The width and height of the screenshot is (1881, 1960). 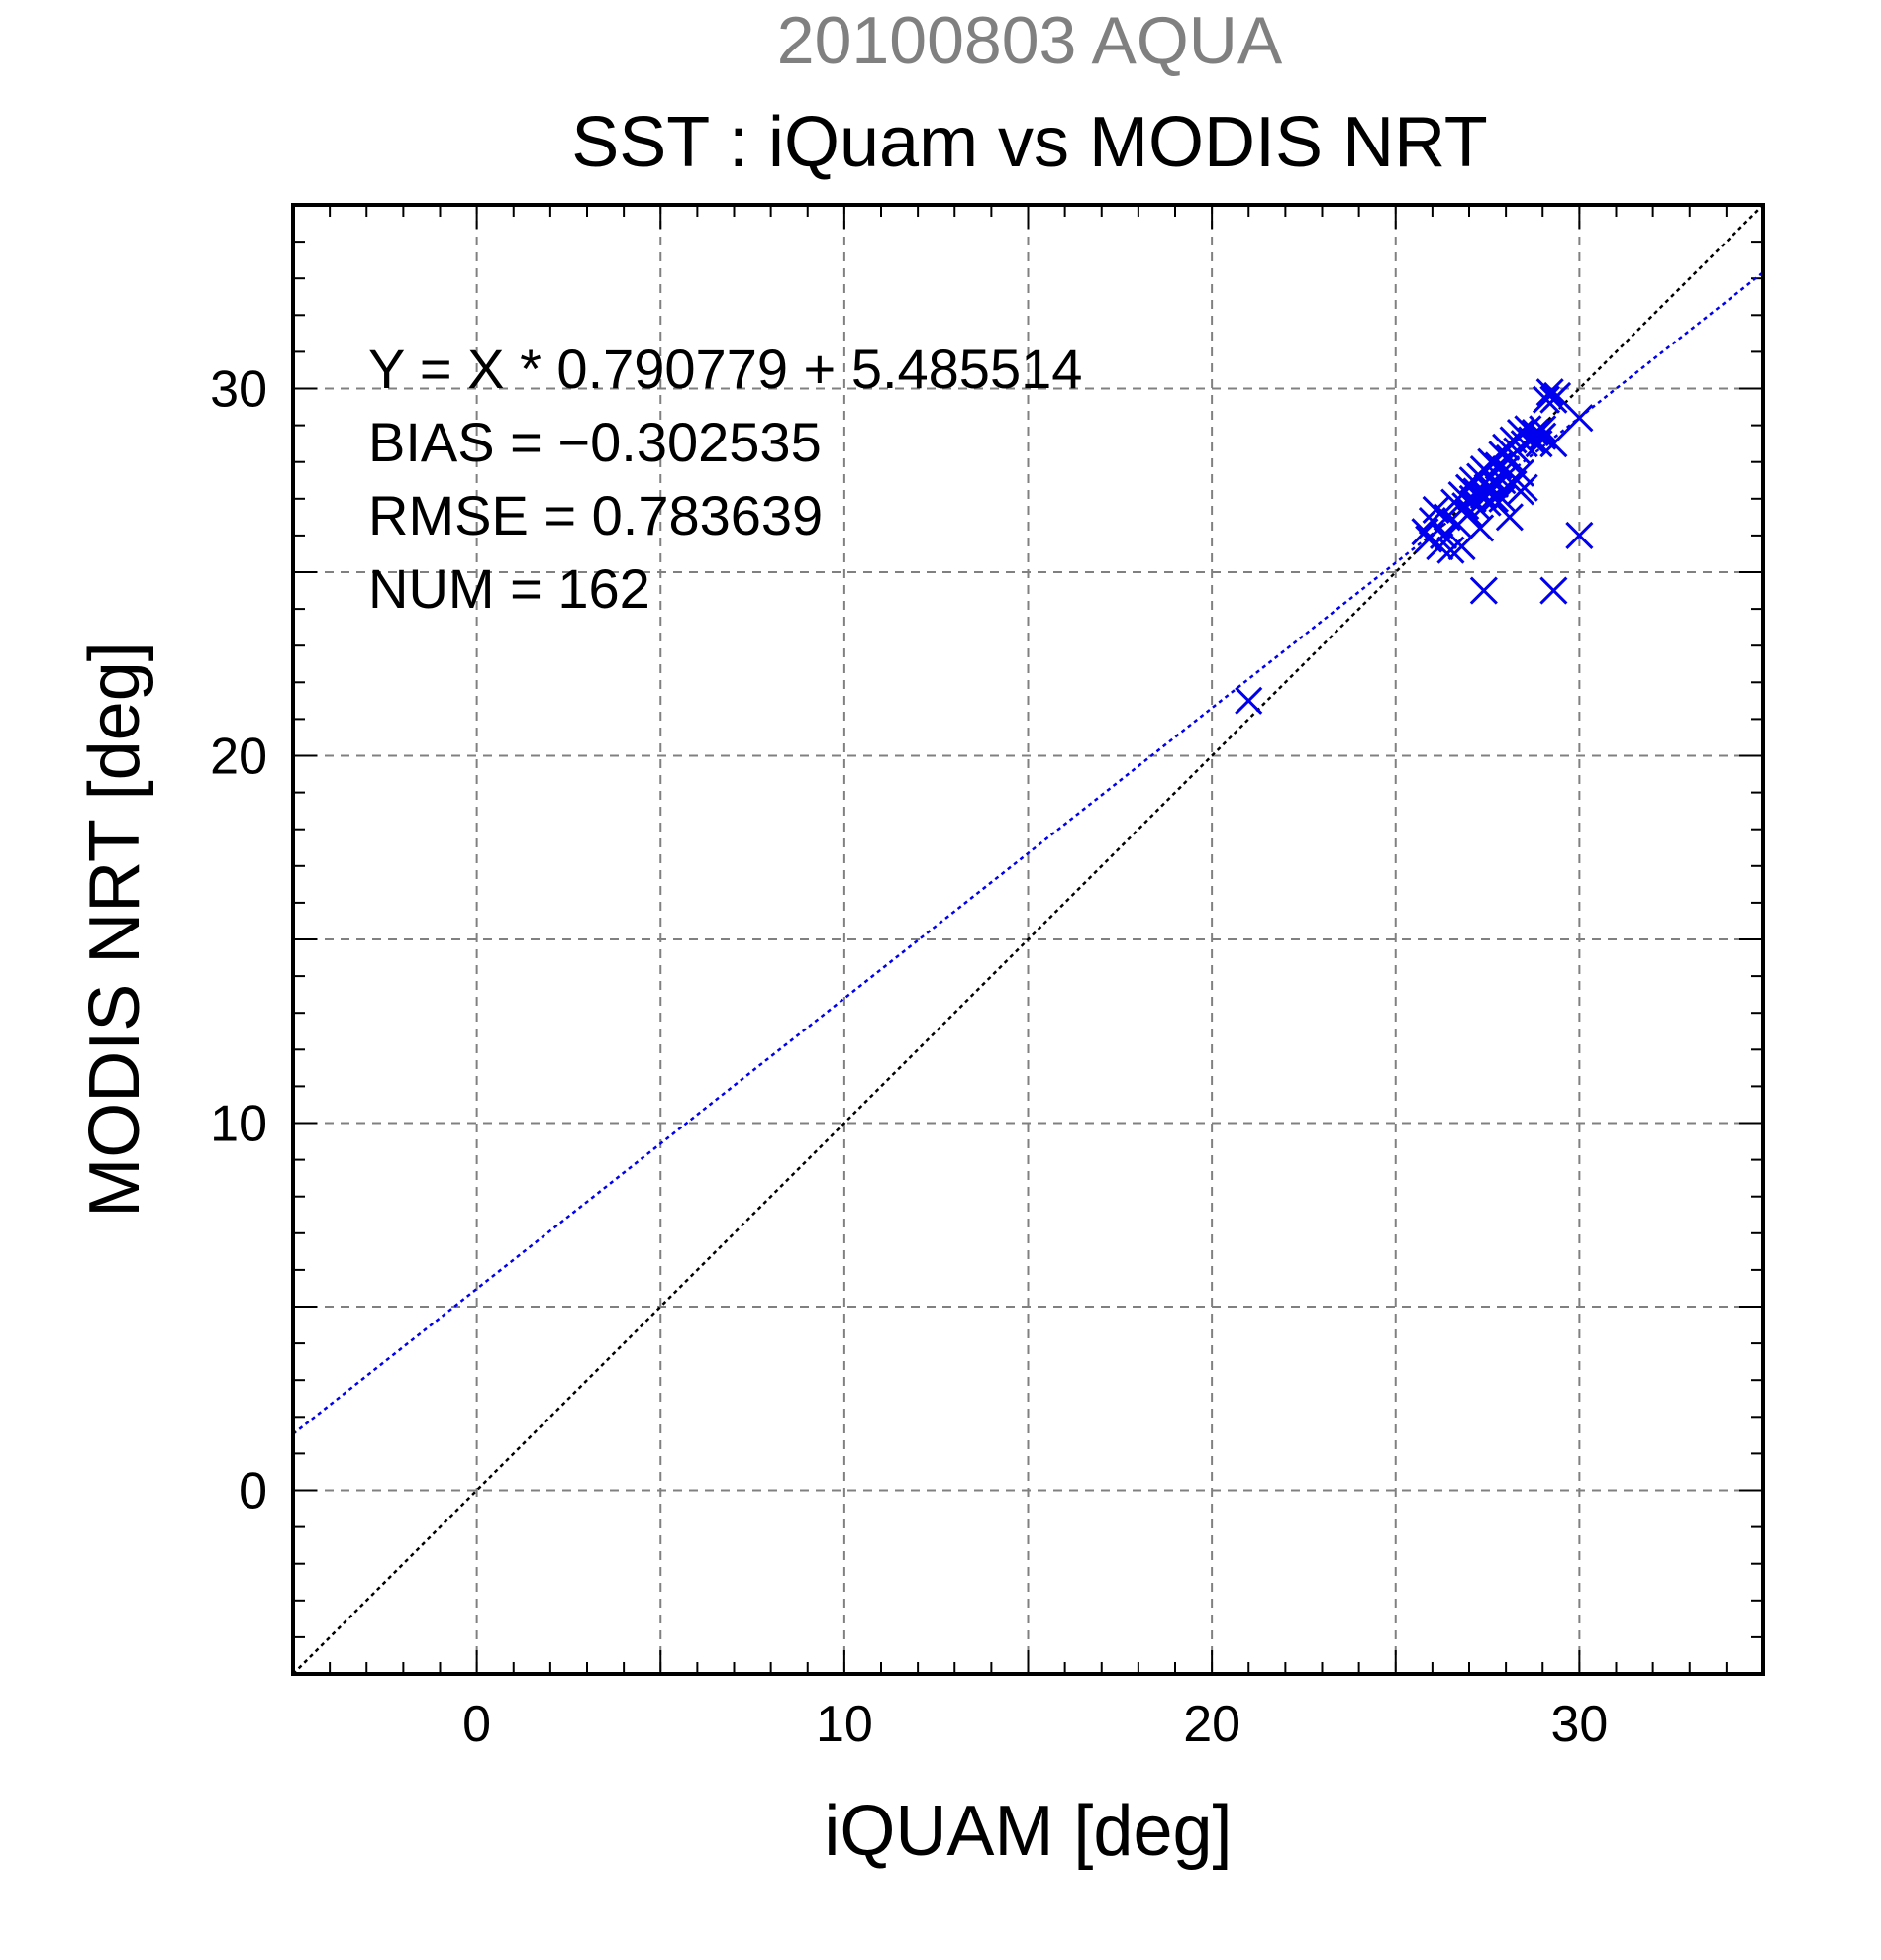 I want to click on stat-line: NUM = 162, so click(x=509, y=588).